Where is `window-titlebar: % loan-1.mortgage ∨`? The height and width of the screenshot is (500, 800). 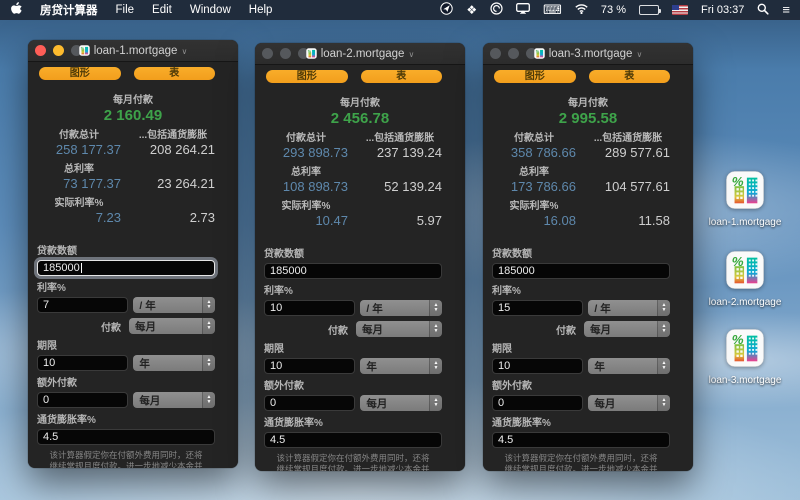 window-titlebar: % loan-1.mortgage ∨ is located at coordinates (133, 51).